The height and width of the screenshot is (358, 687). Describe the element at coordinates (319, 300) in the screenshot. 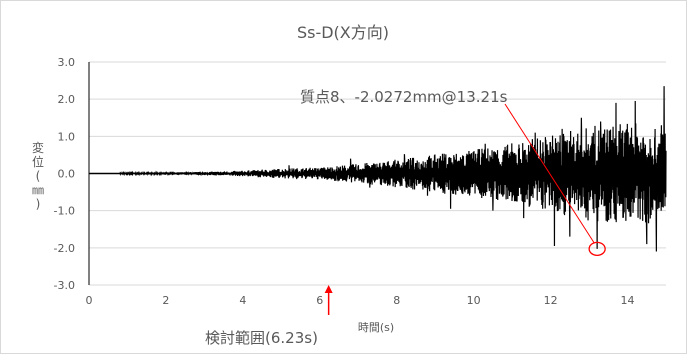

I see `x-tick-label: 6` at that location.